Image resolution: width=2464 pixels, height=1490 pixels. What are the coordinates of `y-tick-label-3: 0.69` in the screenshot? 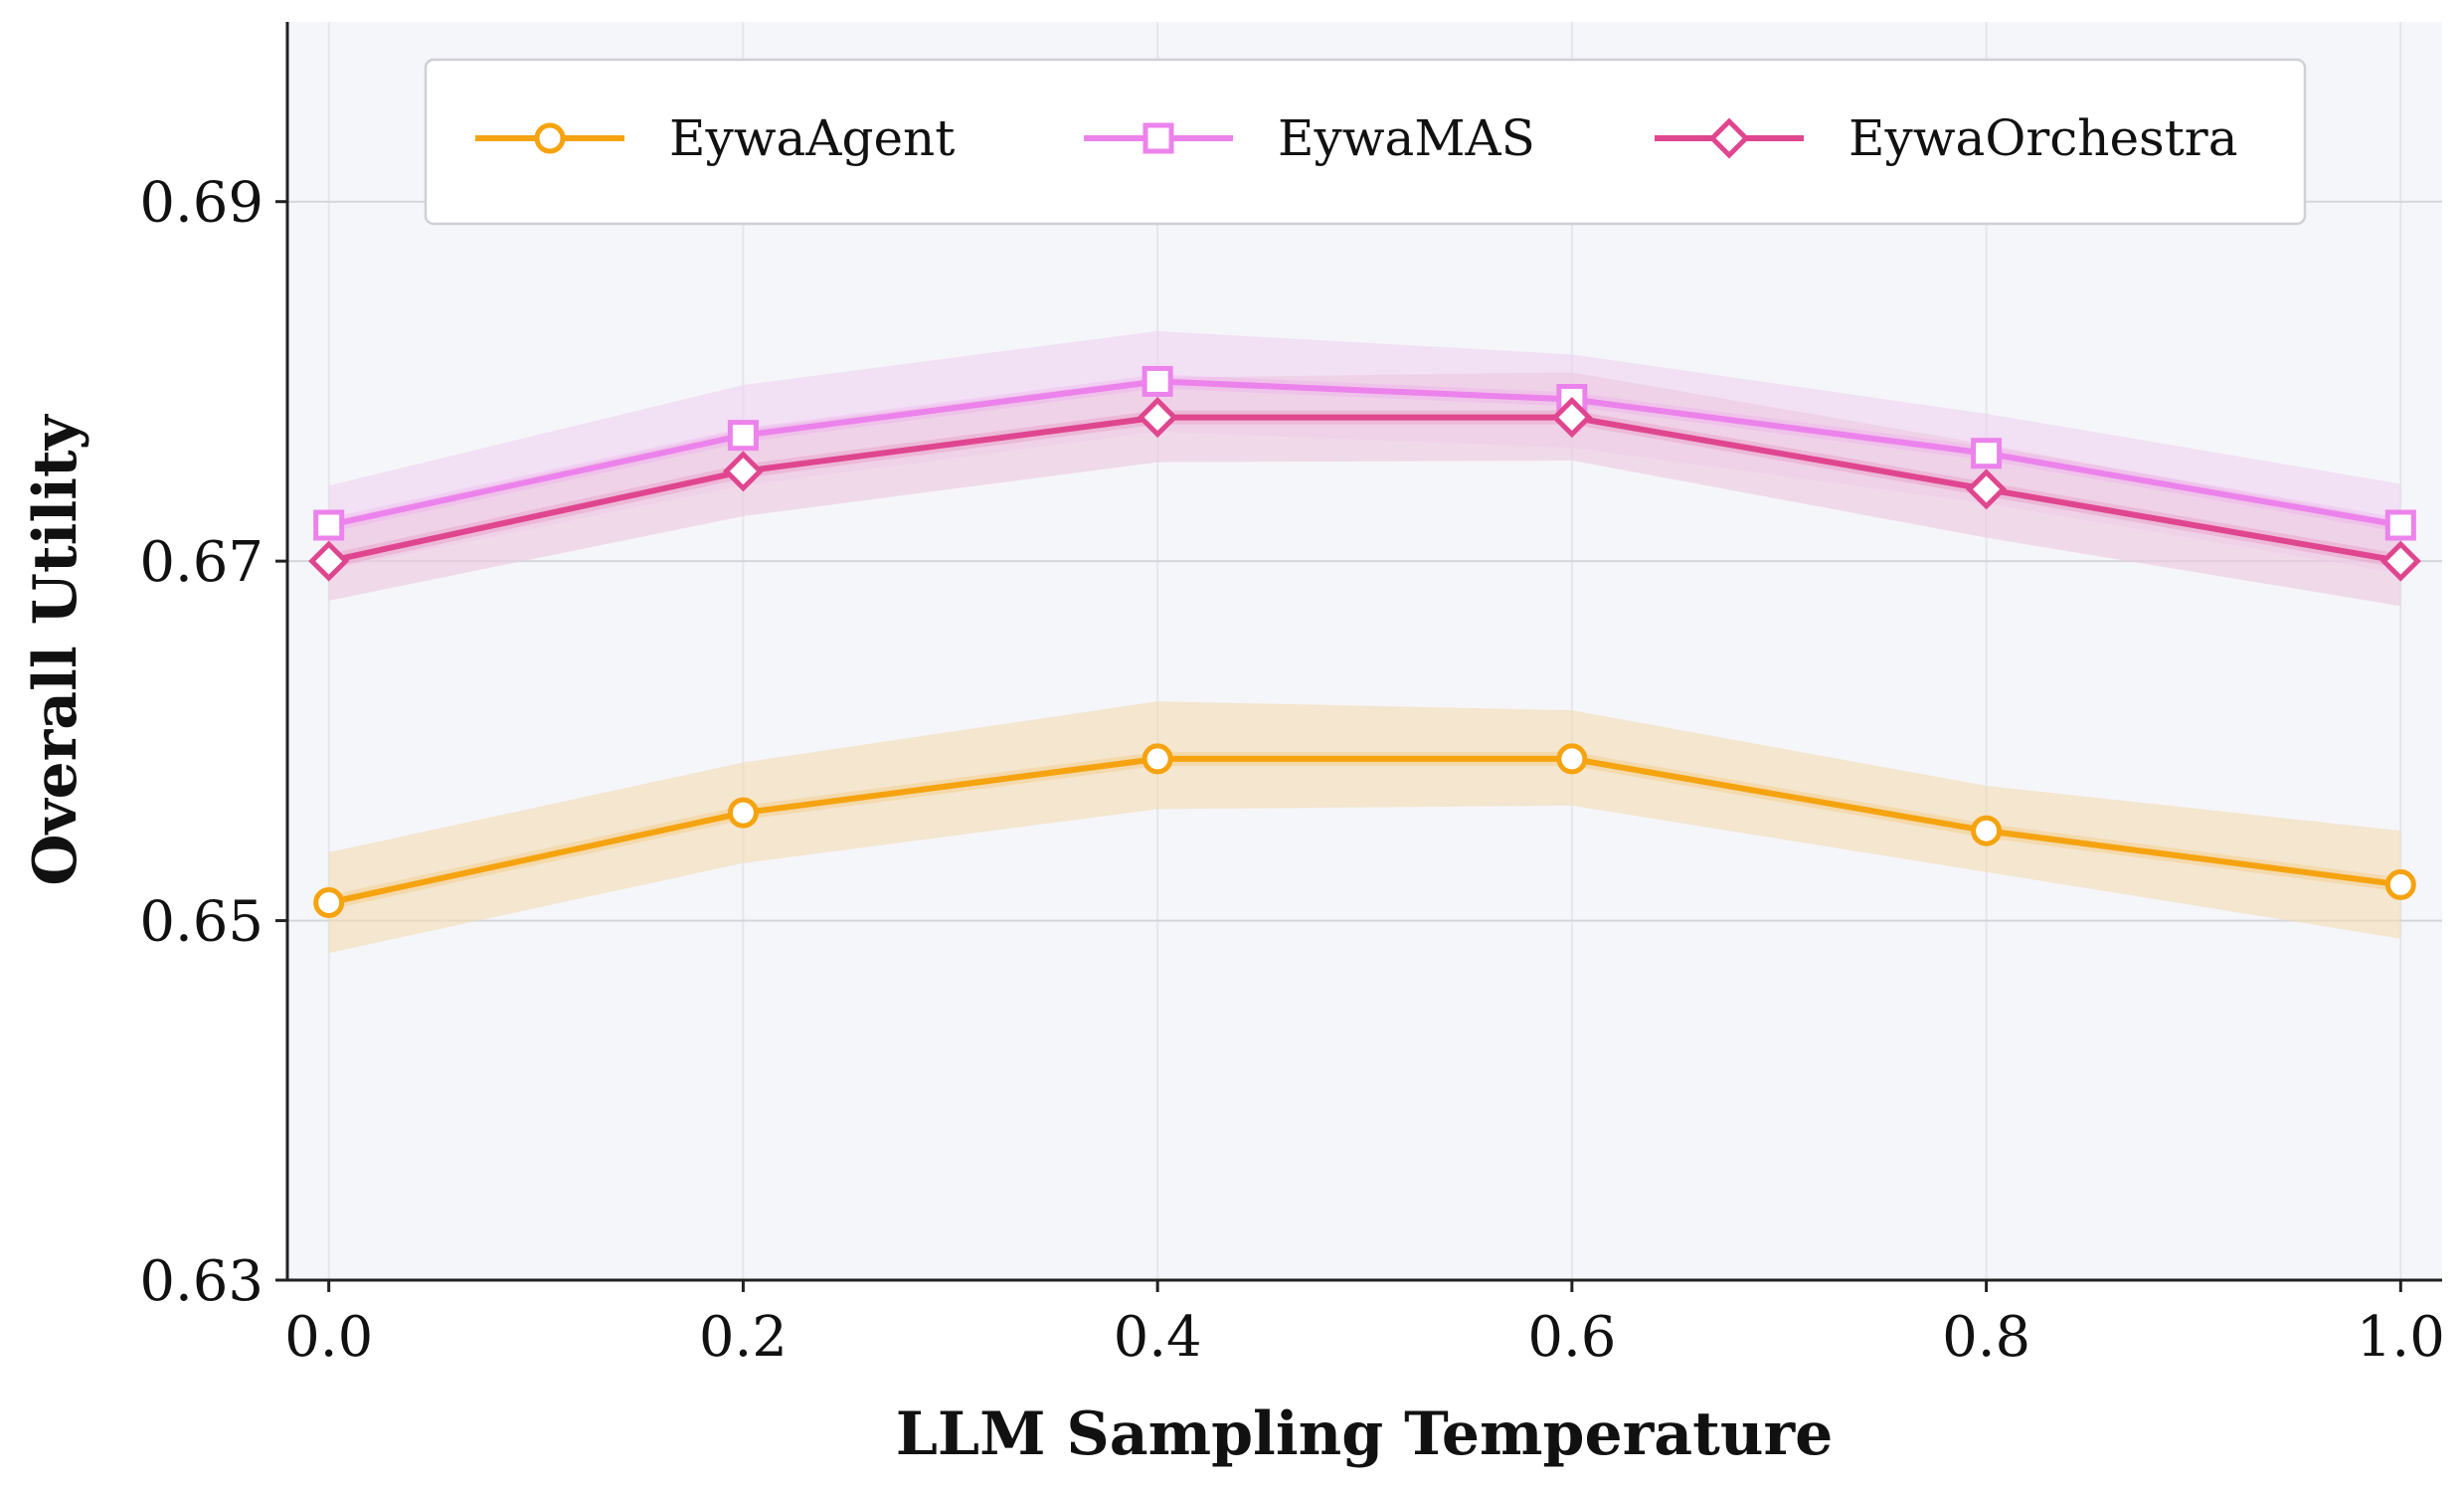 It's located at (201, 203).